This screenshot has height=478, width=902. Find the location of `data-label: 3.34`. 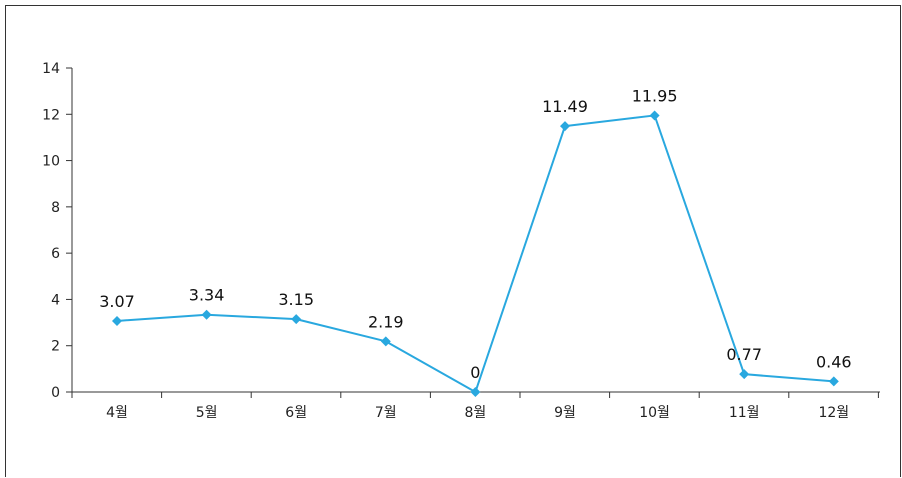

data-label: 3.34 is located at coordinates (207, 295).